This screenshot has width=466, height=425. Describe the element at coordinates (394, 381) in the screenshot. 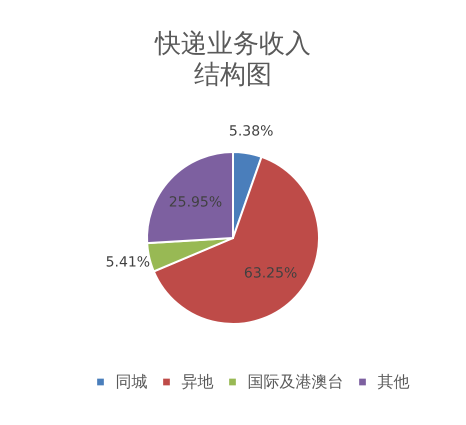

I see `legend-label: 其他` at that location.